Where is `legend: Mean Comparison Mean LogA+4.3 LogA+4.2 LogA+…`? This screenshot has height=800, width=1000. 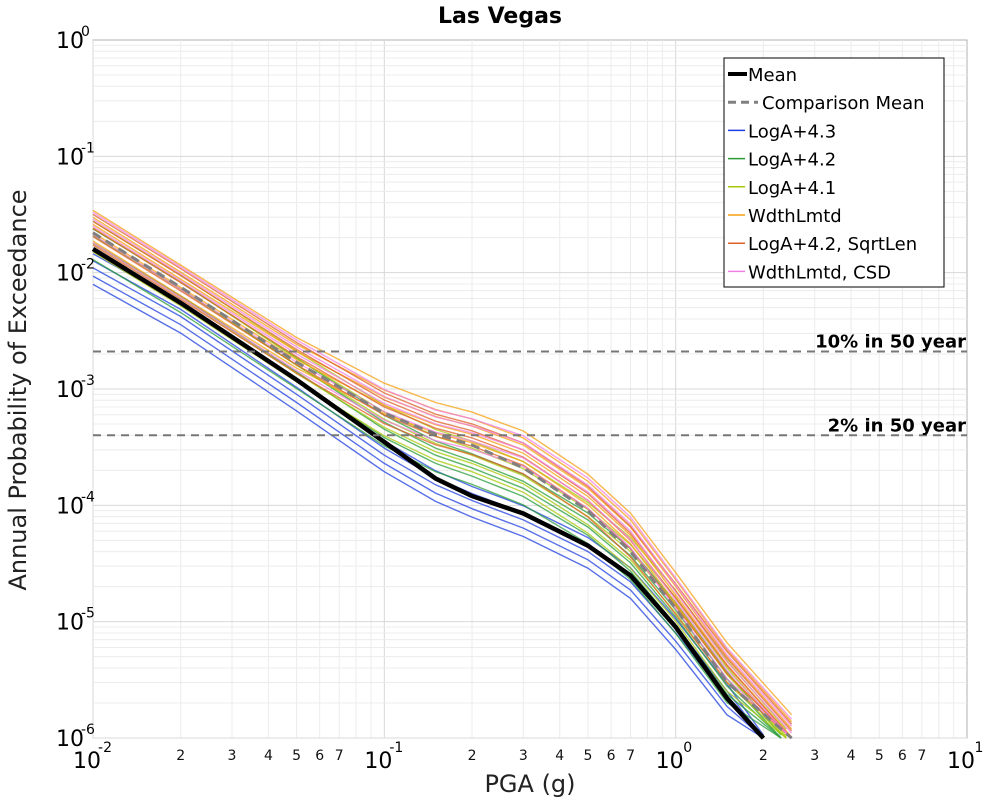 legend: Mean Comparison Mean LogA+4.3 LogA+4.2 LogA+… is located at coordinates (834, 172).